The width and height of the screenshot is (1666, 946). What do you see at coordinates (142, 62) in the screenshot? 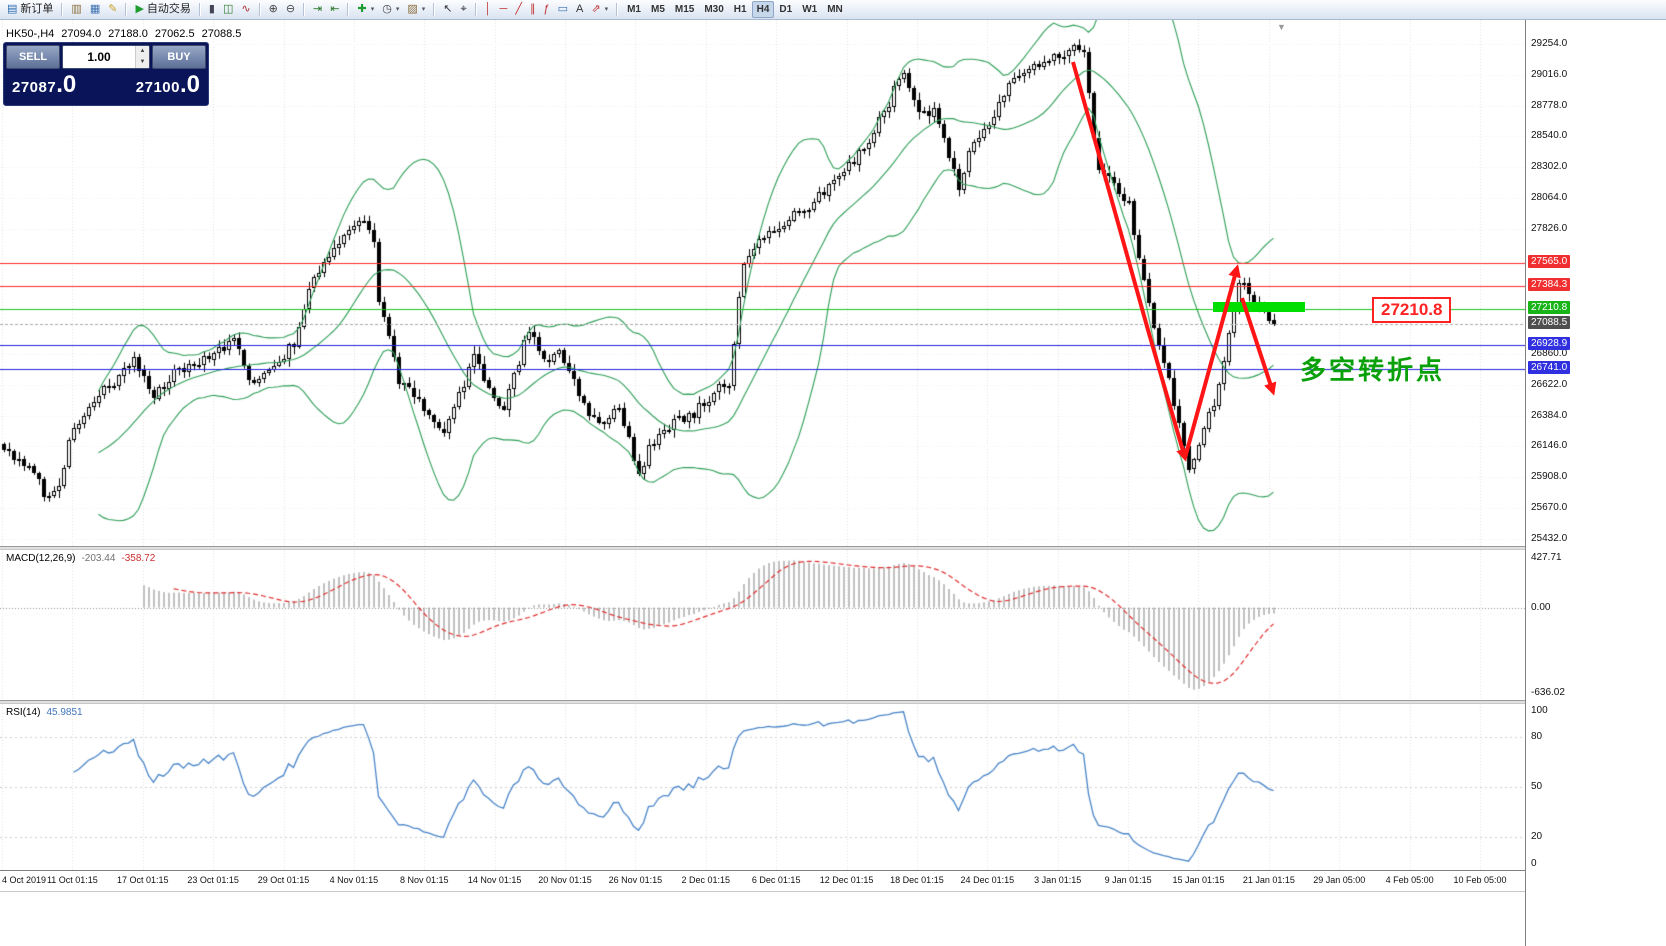
I see `volume-down-icon: ▼` at bounding box center [142, 62].